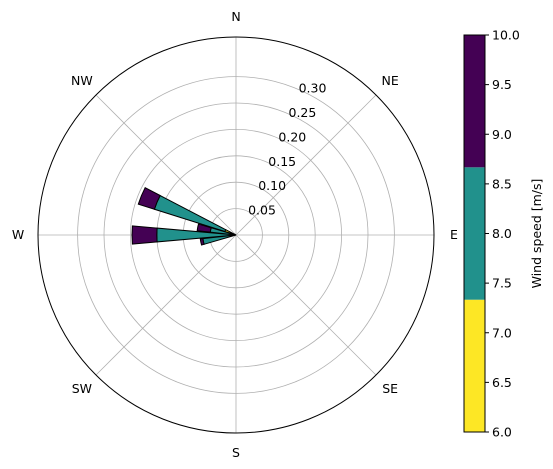  I want to click on colorbar-tick-label: 9.0, so click(502, 134).